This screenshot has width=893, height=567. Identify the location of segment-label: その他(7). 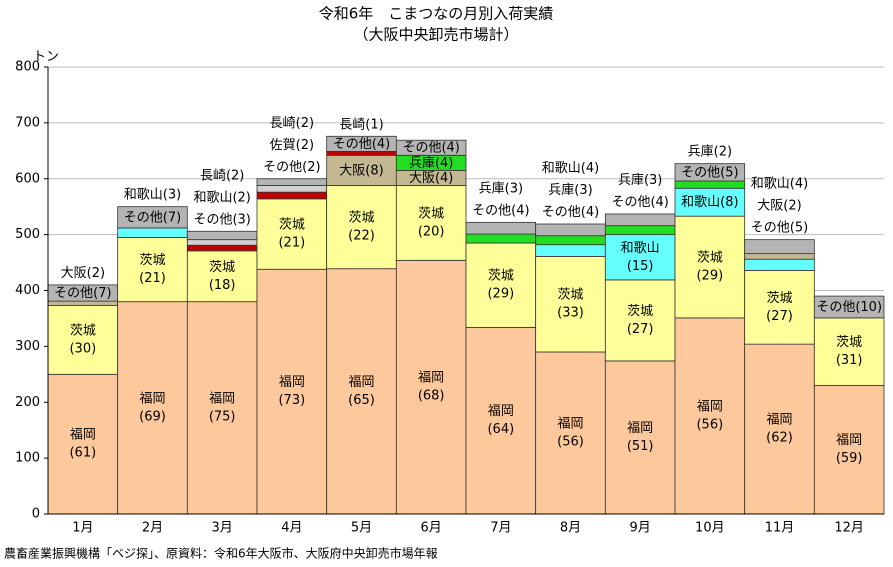
(152, 217).